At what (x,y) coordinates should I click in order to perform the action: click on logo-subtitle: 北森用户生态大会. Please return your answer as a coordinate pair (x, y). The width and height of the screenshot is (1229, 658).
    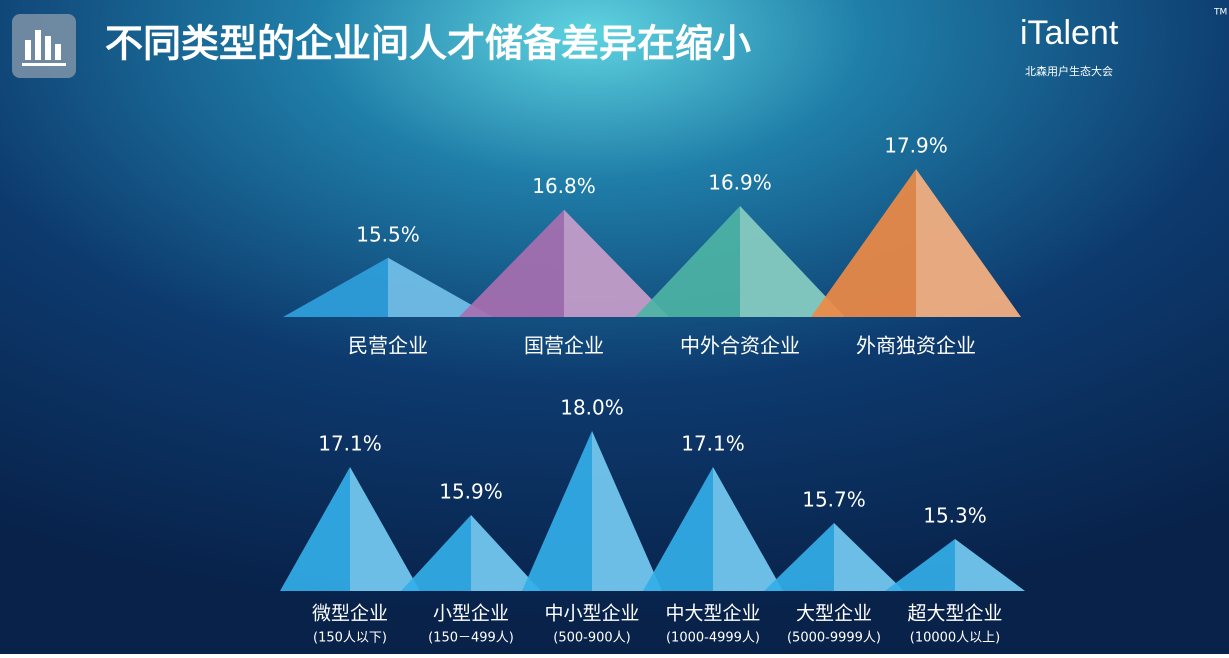
    Looking at the image, I should click on (1069, 71).